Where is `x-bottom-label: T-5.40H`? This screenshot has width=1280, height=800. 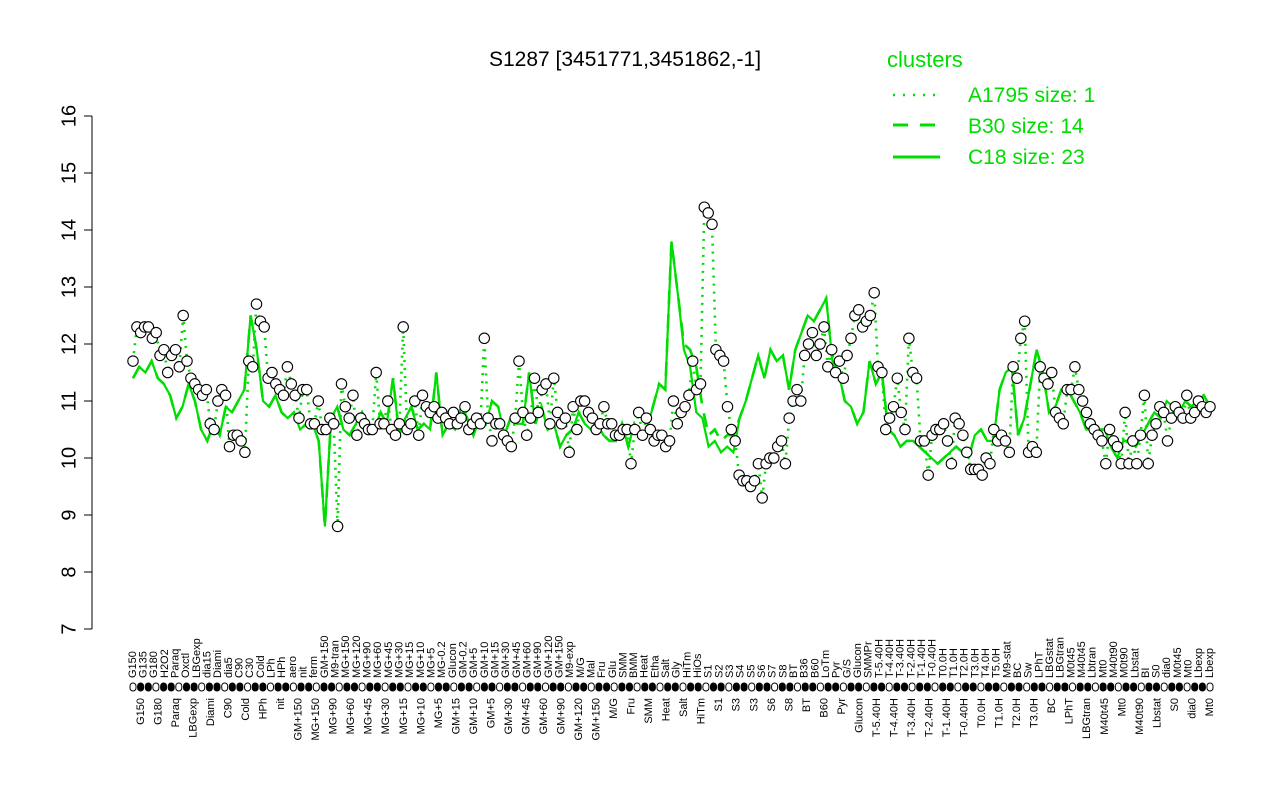
x-bottom-label: T-5.40H is located at coordinates (877, 717).